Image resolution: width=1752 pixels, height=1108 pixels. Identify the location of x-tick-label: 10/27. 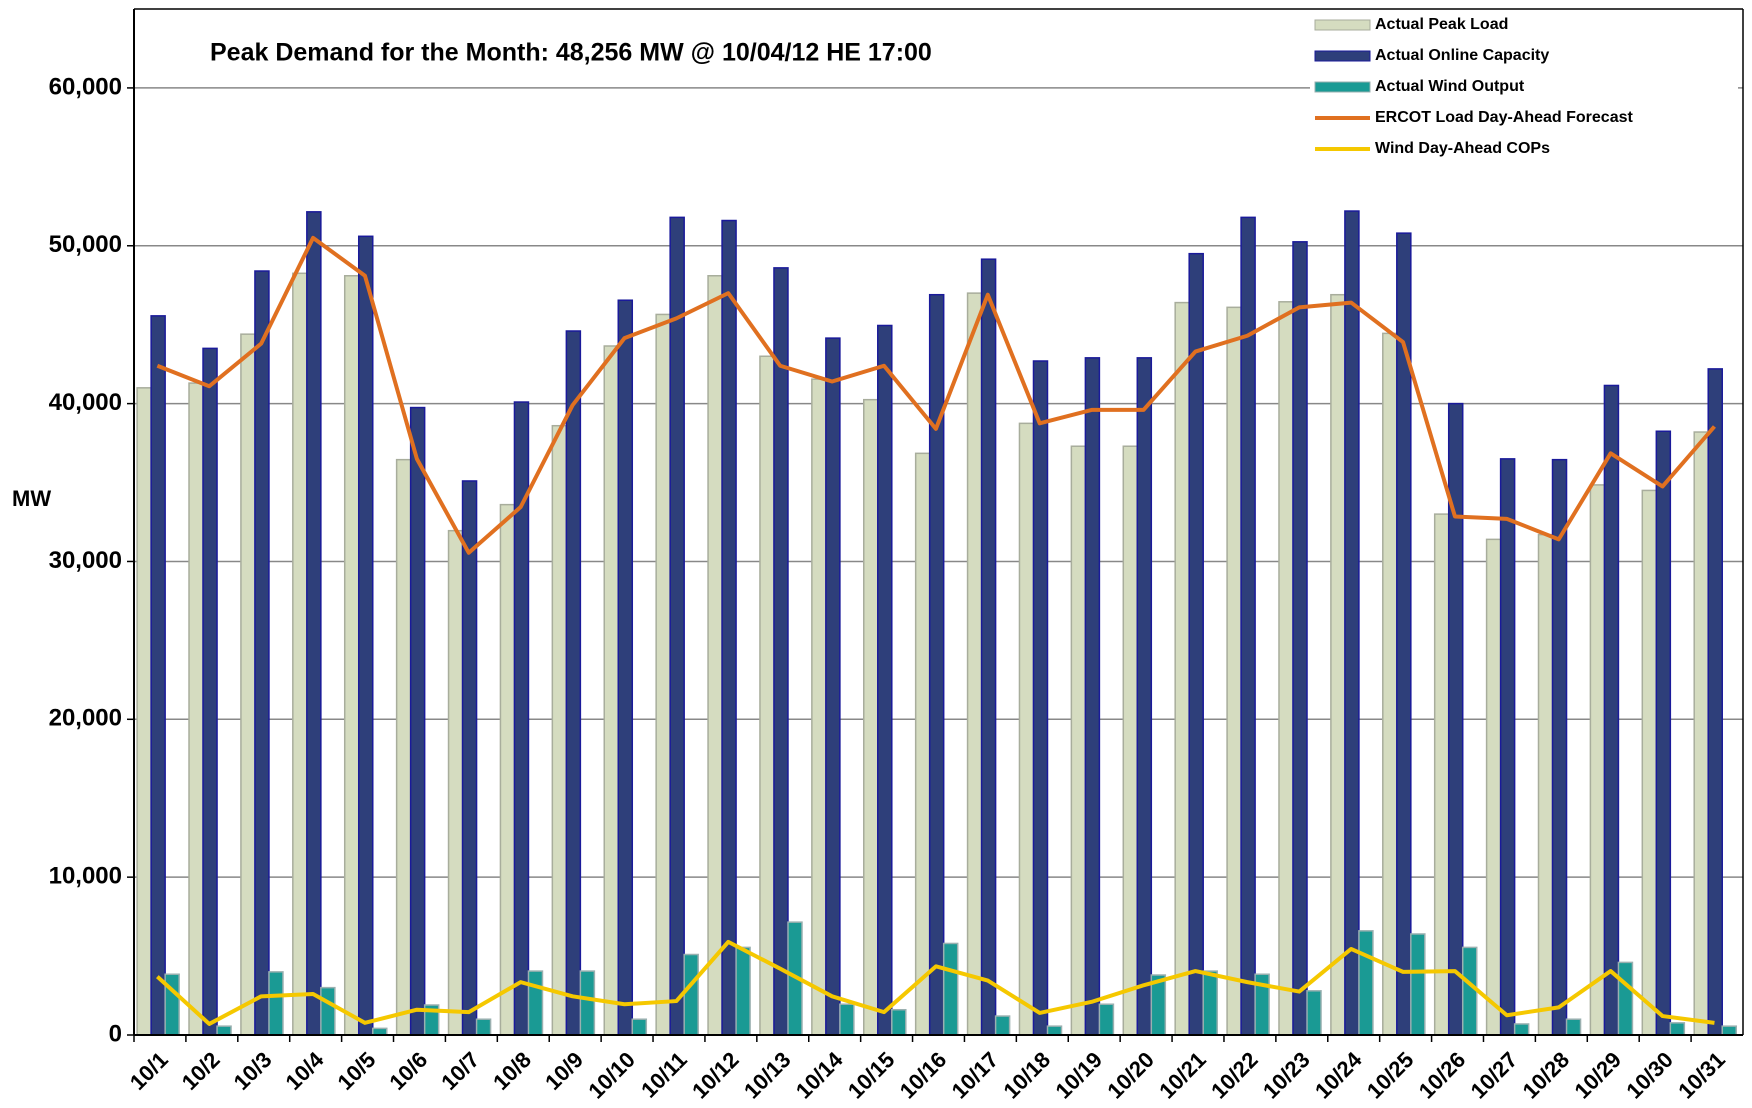
(1494, 1075).